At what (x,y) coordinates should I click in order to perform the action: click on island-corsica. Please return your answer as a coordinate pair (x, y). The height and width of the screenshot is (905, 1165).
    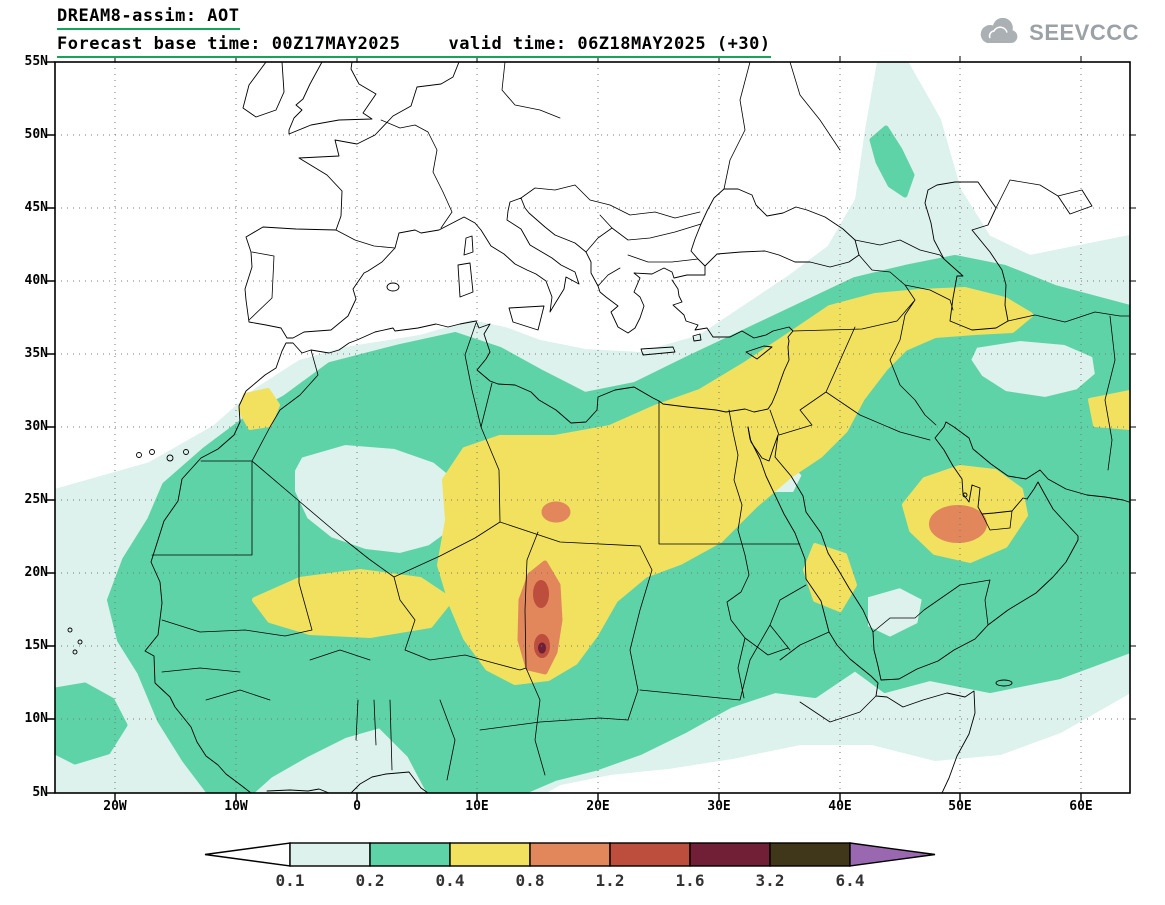
    Looking at the image, I should click on (468, 245).